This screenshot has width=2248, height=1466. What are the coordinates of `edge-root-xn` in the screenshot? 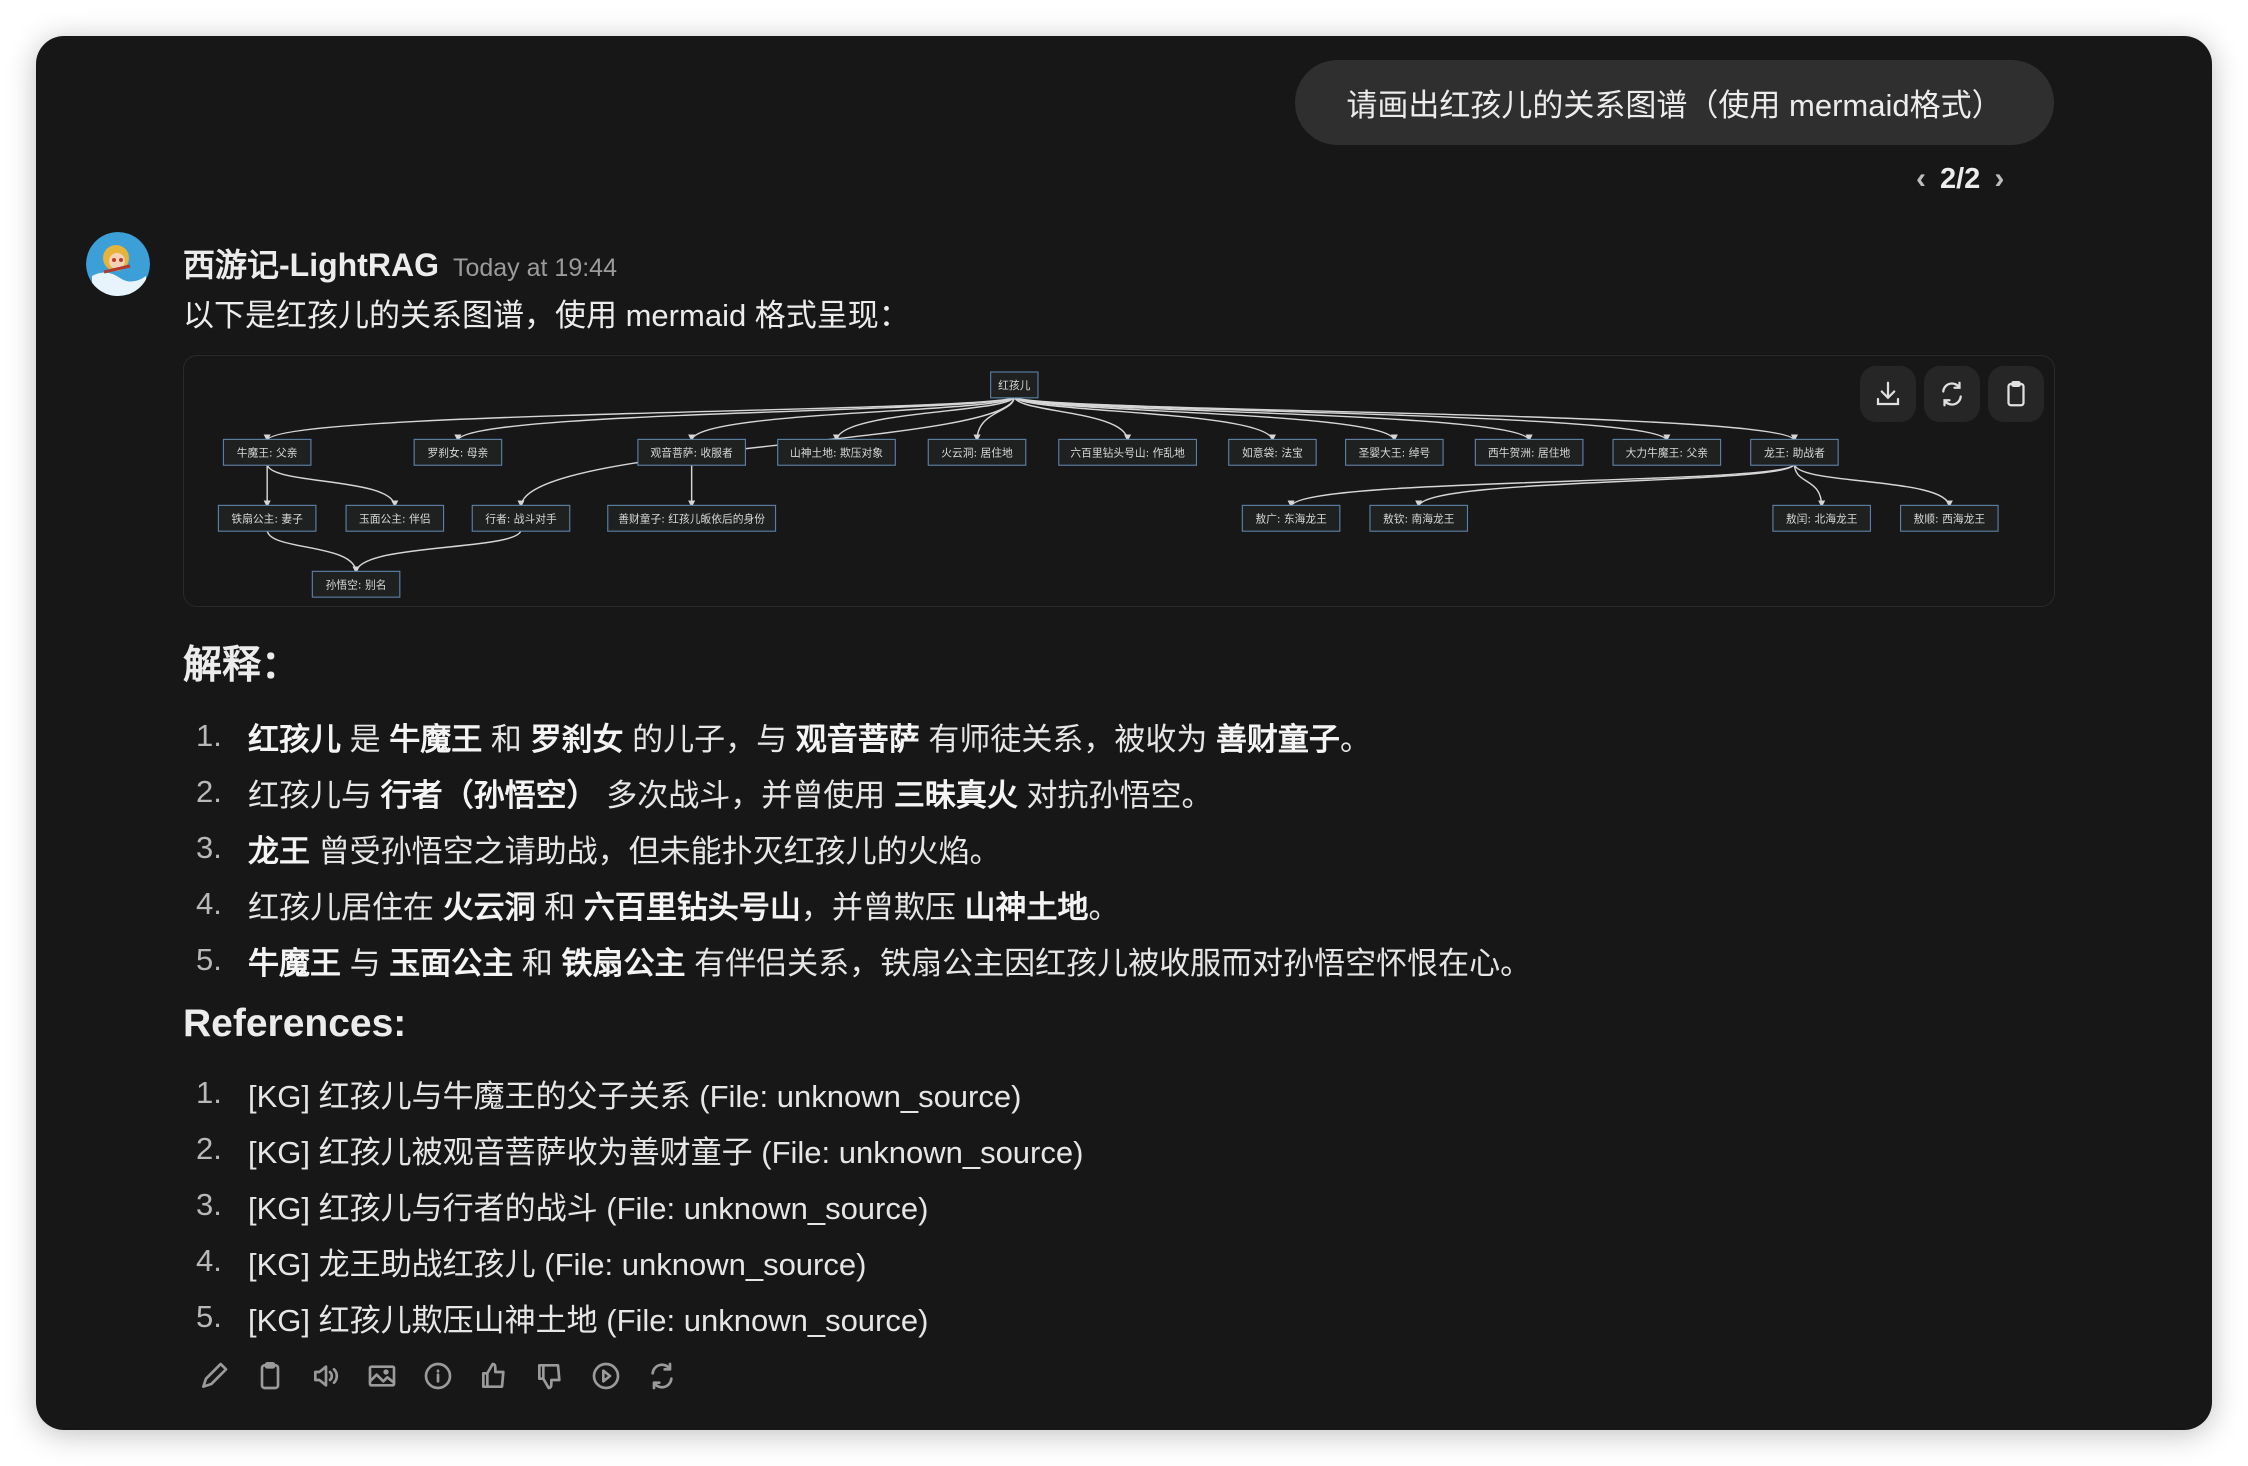 It's located at (1273, 418).